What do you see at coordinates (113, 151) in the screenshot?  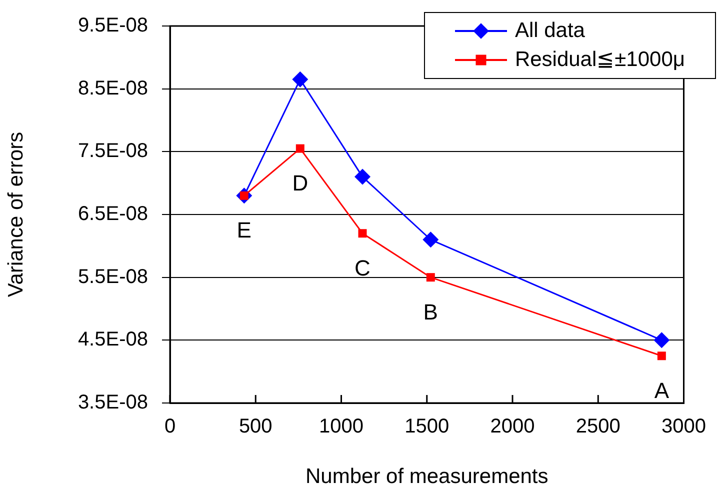 I see `y-tick-label: 7.5E-08` at bounding box center [113, 151].